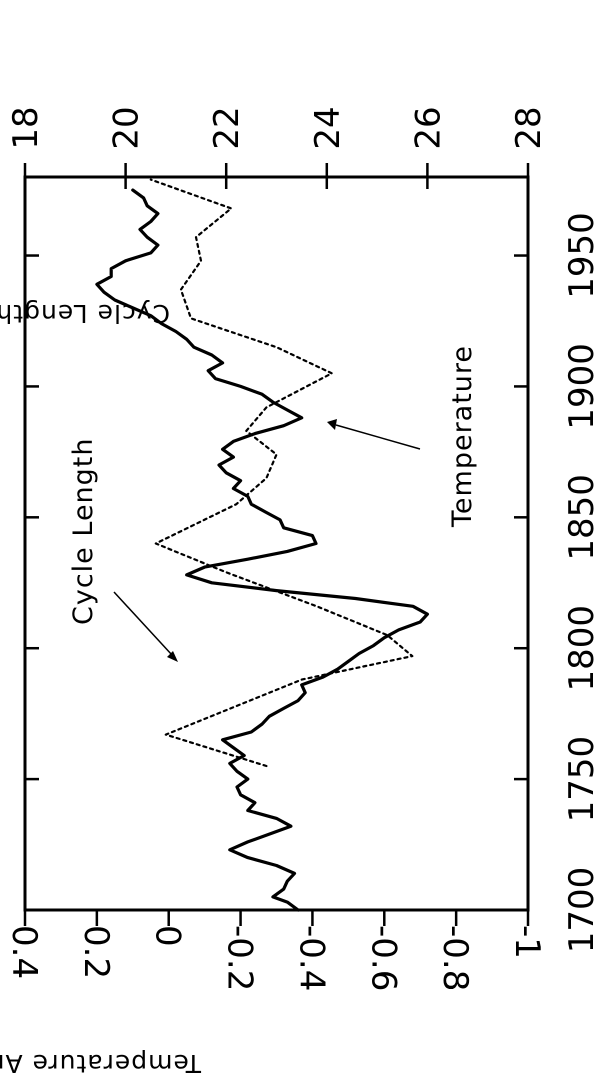  I want to click on y-tick-label: 0.4, so click(24, 952).